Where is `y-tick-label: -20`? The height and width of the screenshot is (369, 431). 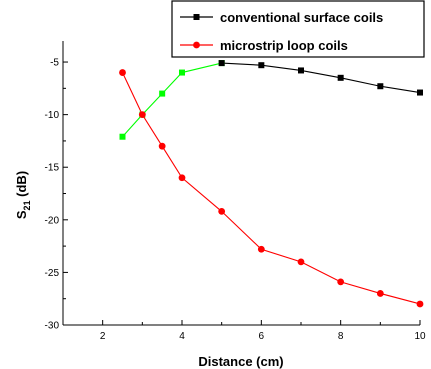
y-tick-label: -20 is located at coordinates (52, 220).